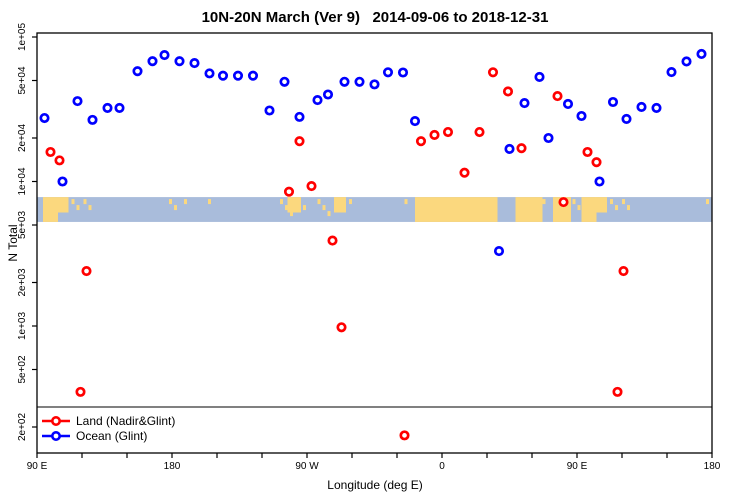 This screenshot has height=500, width=750. What do you see at coordinates (126, 421) in the screenshot?
I see `legend-label-land: Land (Nadir&Glint)` at bounding box center [126, 421].